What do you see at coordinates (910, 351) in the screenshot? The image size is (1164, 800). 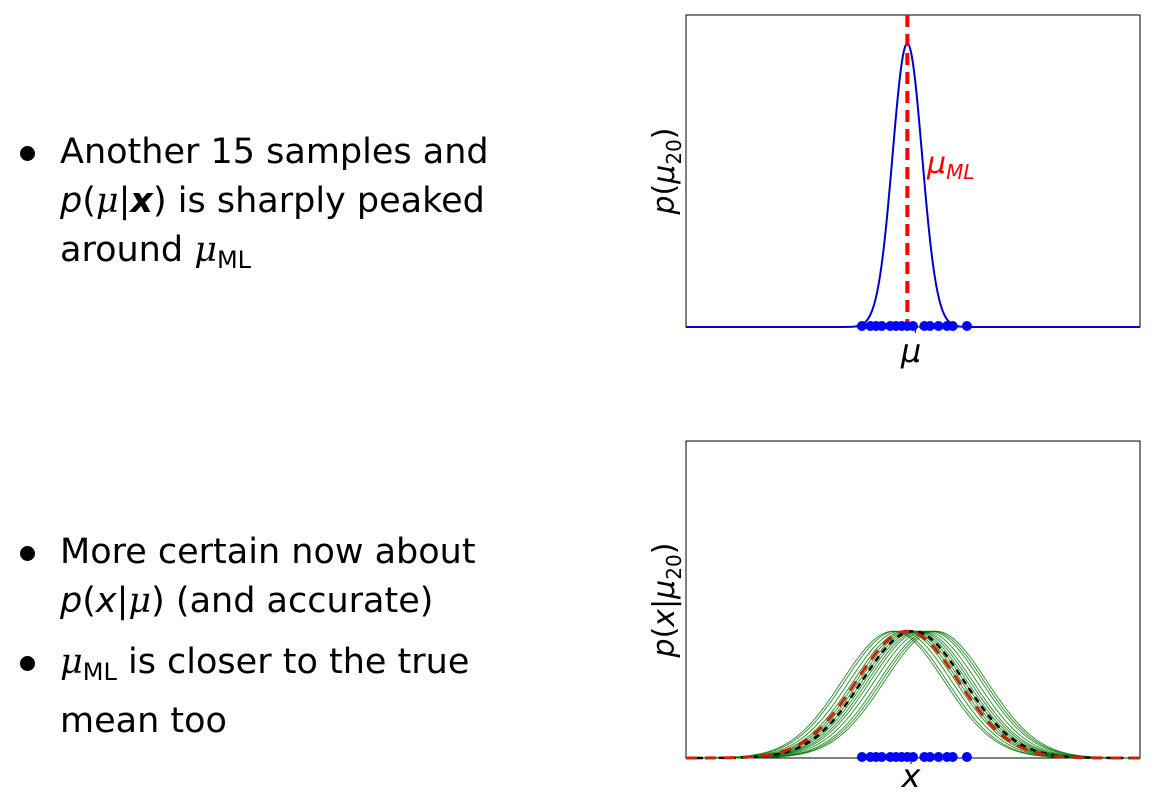 I see `x-axis-label: μ` at bounding box center [910, 351].